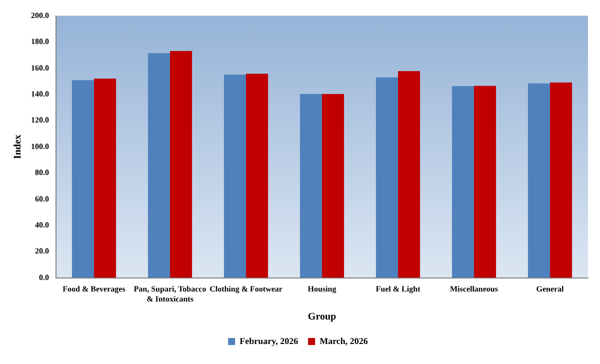 The height and width of the screenshot is (364, 600). Describe the element at coordinates (40, 93) in the screenshot. I see `y-tick-label: 140.0` at that location.